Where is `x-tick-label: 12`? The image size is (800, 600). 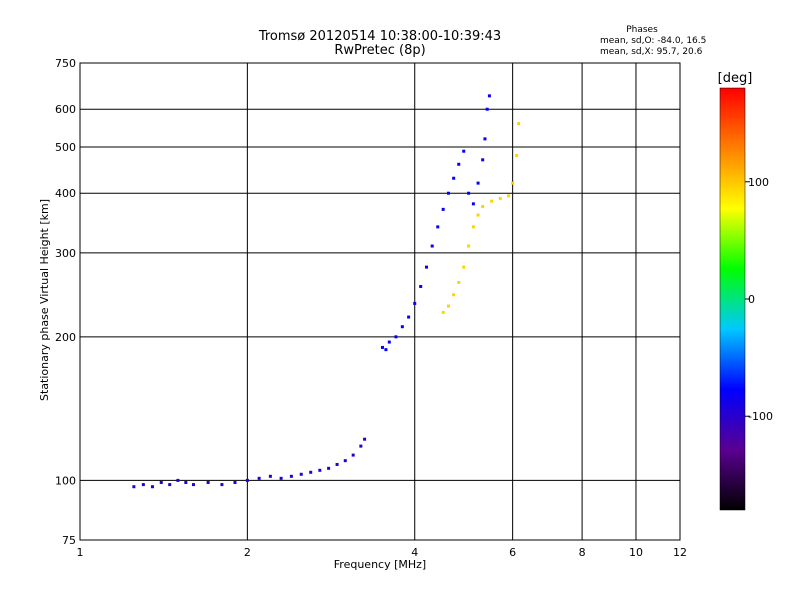 x-tick-label: 12 is located at coordinates (680, 552).